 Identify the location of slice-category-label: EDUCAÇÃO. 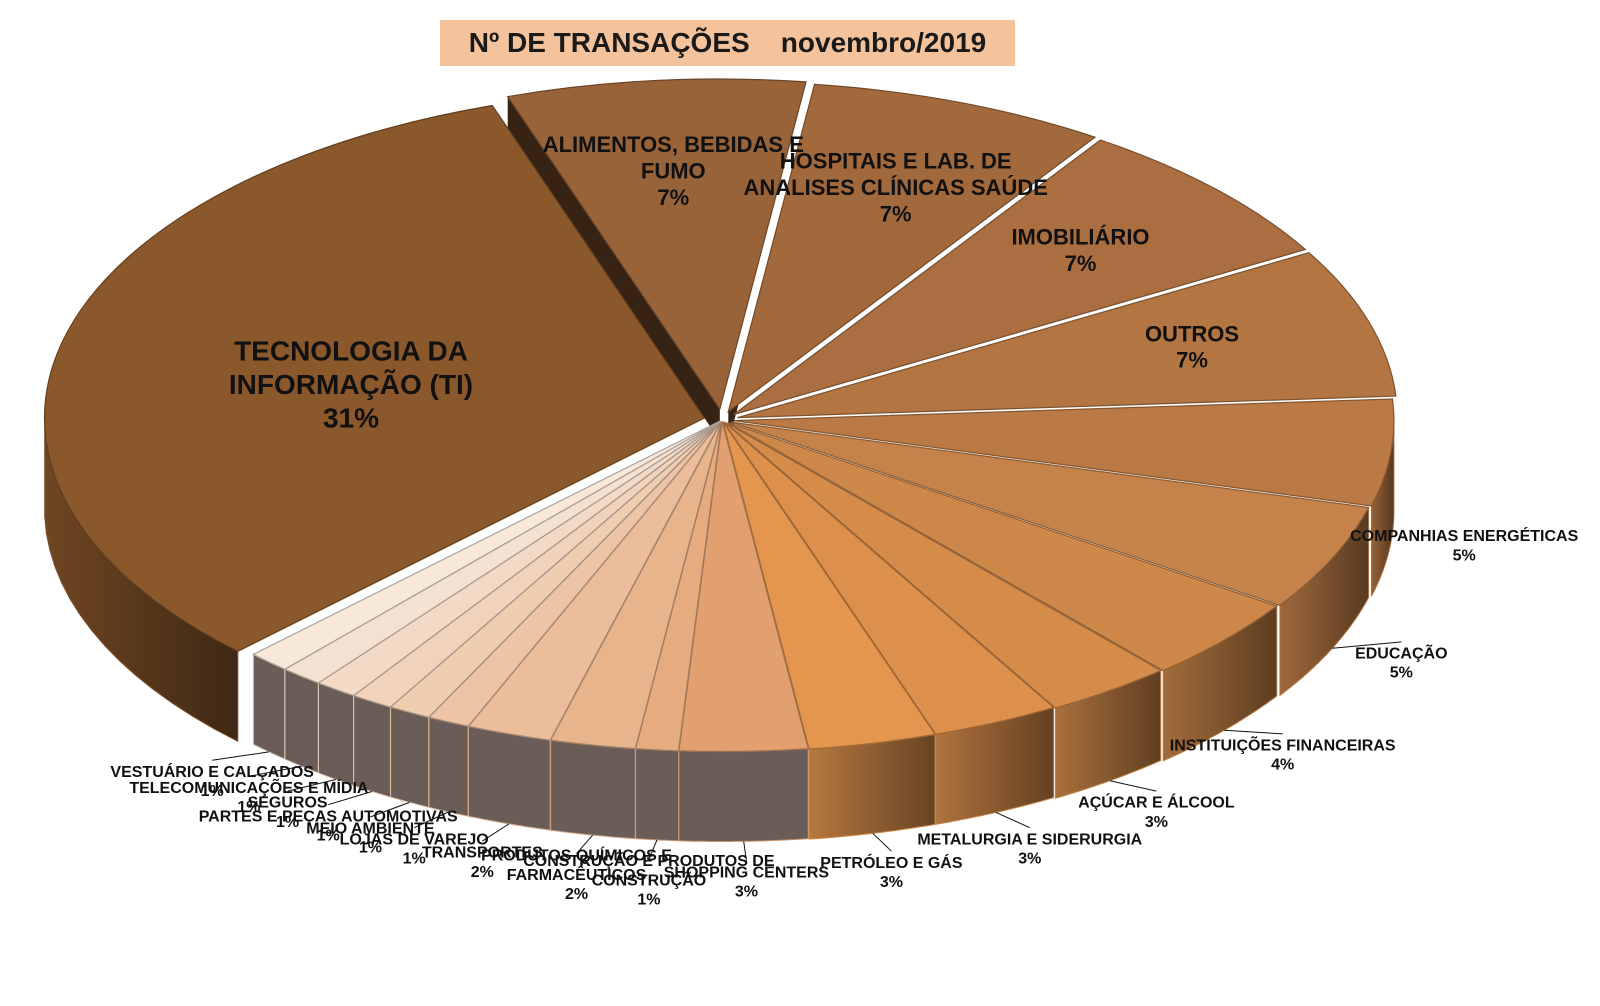
(1401, 653).